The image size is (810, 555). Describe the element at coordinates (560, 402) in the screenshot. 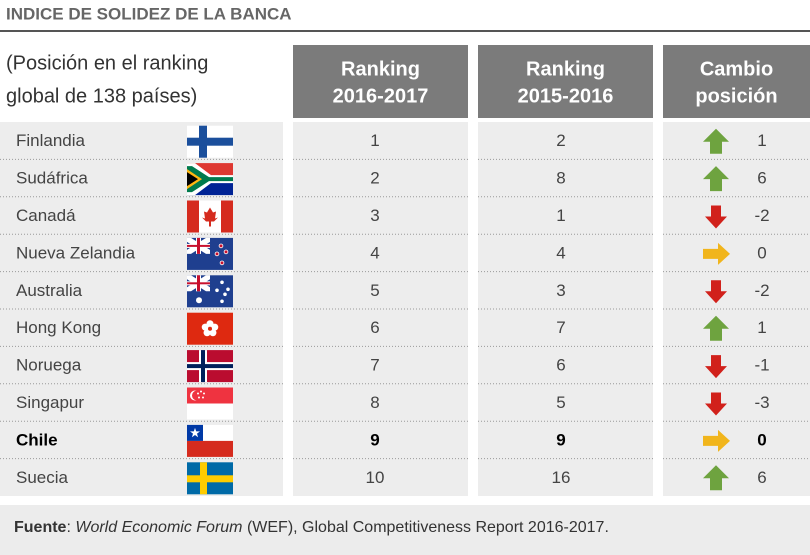

I see `ranking-2016: 5` at that location.